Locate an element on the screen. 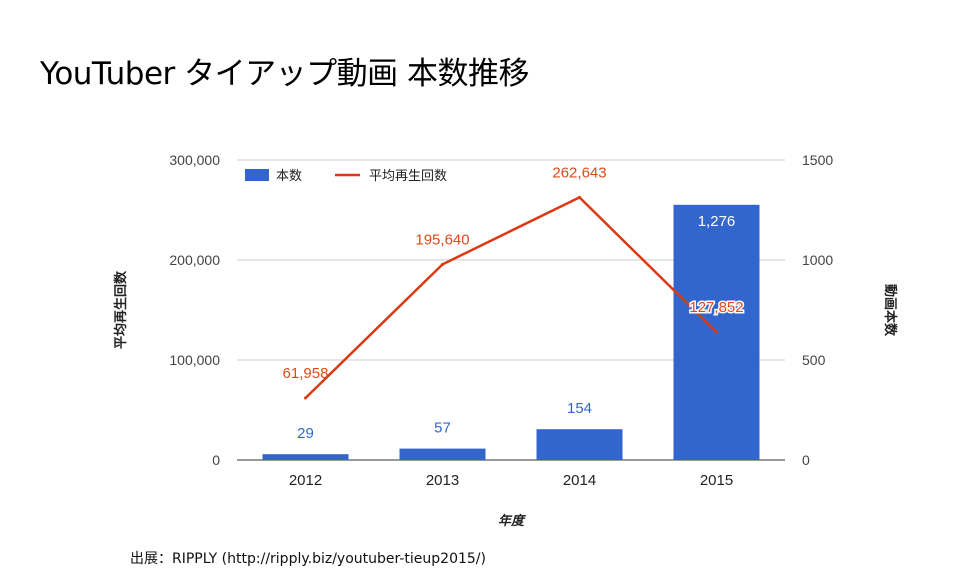  left-tick-label: 0 is located at coordinates (216, 460).